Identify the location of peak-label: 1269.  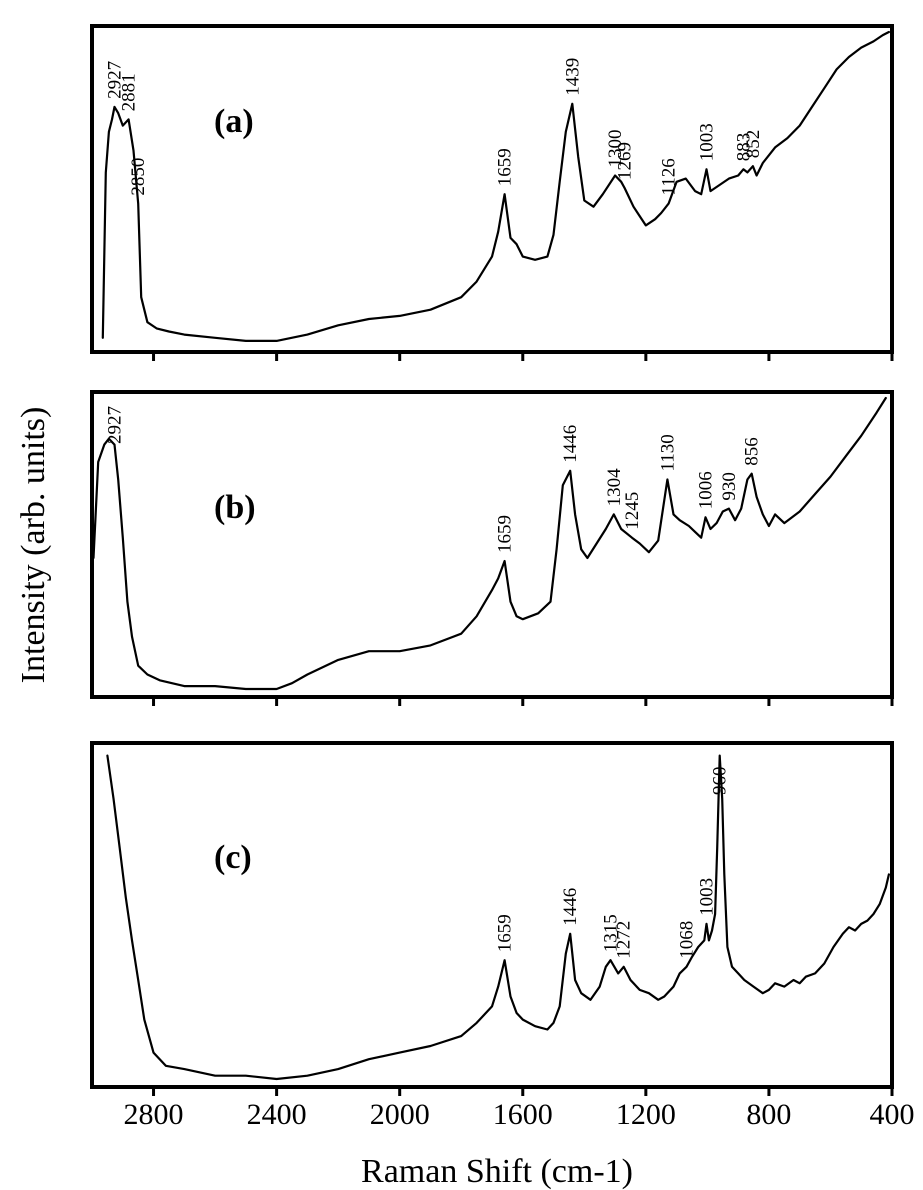
(625, 161).